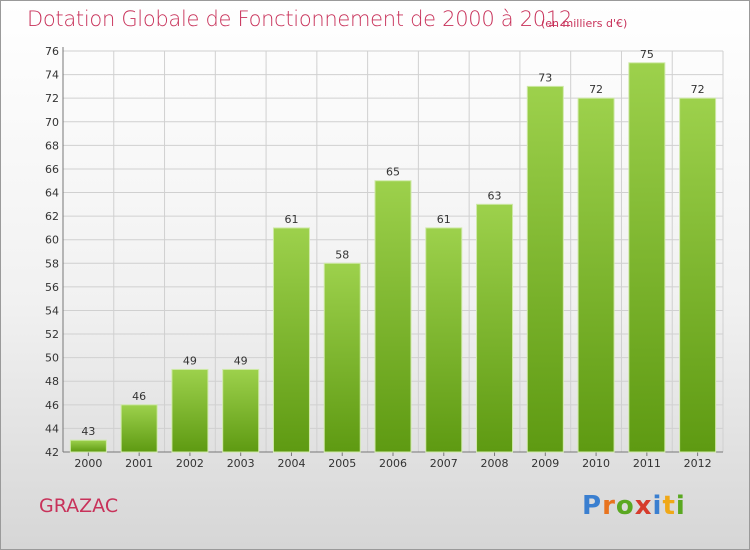 This screenshot has width=750, height=550. What do you see at coordinates (88, 463) in the screenshot?
I see `x-tick-label: 2000` at bounding box center [88, 463].